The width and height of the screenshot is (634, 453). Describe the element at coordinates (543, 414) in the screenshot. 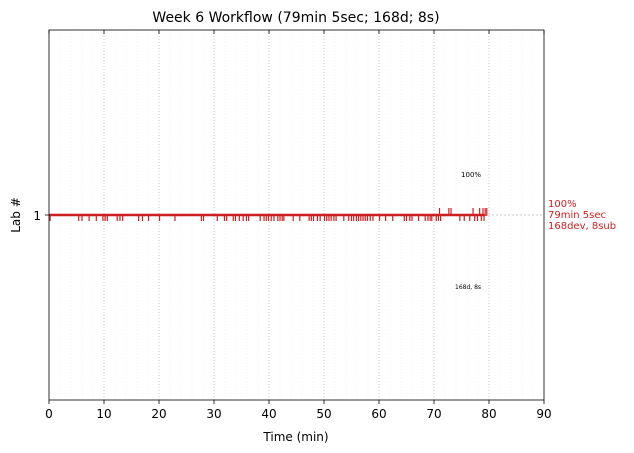

I see `x-tick-label: 90` at that location.